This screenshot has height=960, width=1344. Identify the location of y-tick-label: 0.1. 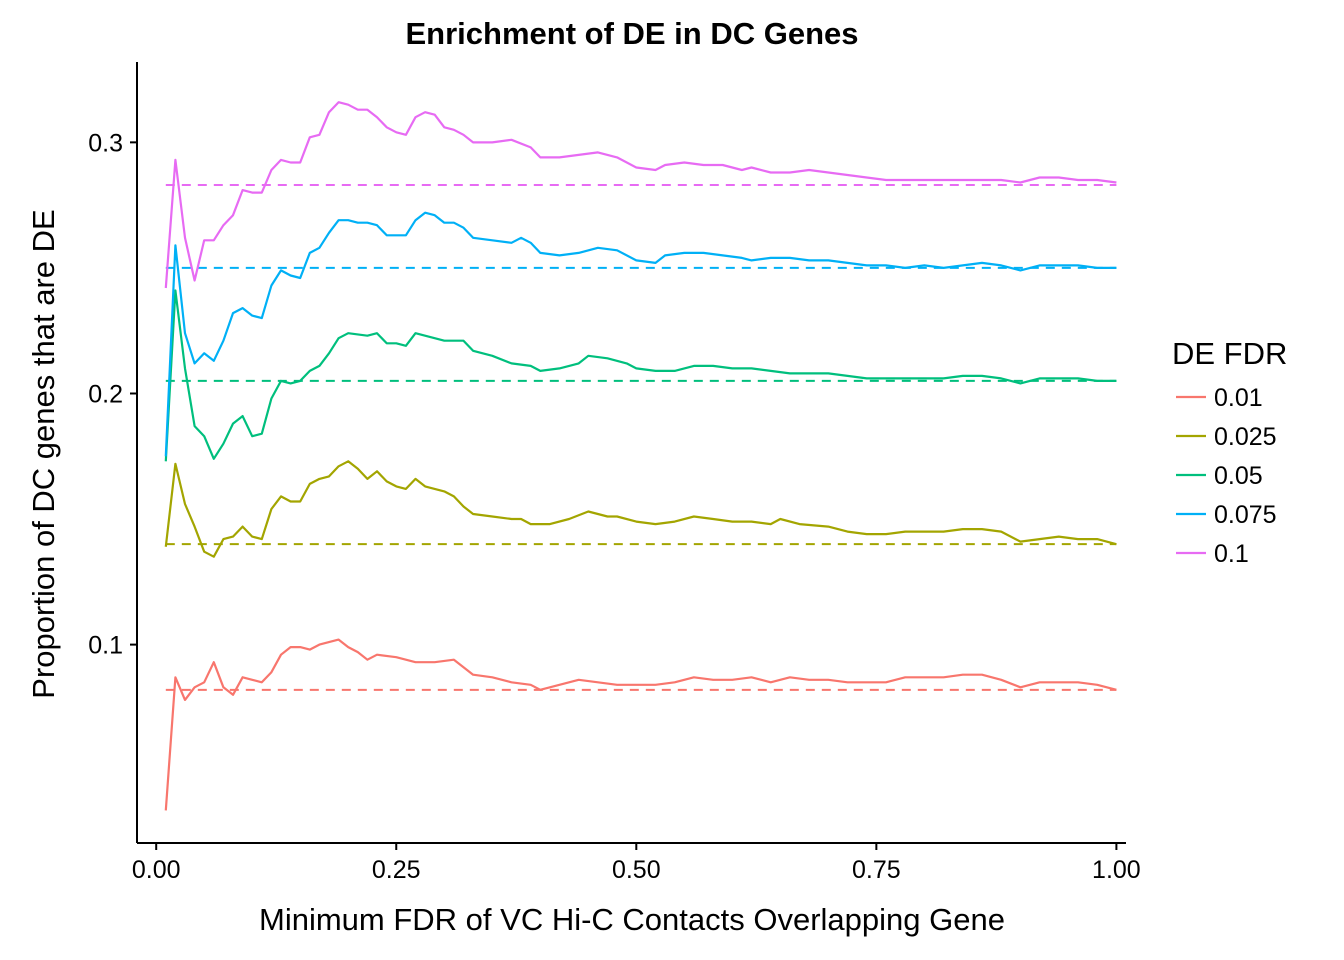
(105, 646).